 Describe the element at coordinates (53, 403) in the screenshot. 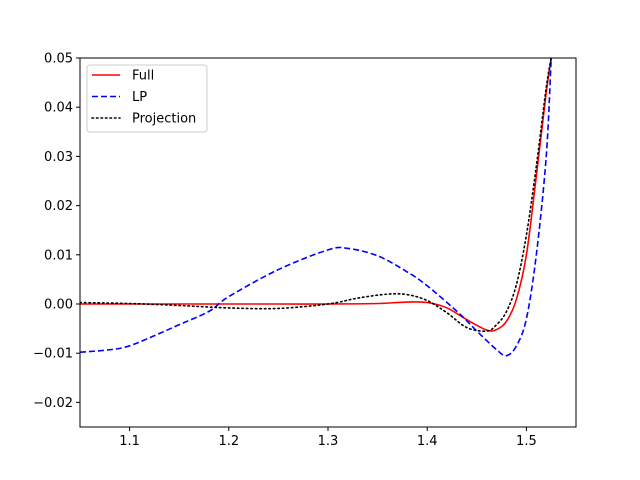

I see `y-tick-label: −0.02` at that location.